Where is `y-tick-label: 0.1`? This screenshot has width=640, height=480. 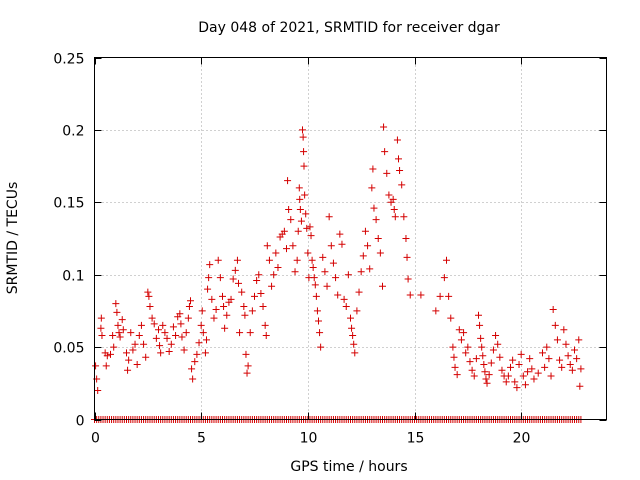
y-tick-label: 0.1 is located at coordinates (73, 277).